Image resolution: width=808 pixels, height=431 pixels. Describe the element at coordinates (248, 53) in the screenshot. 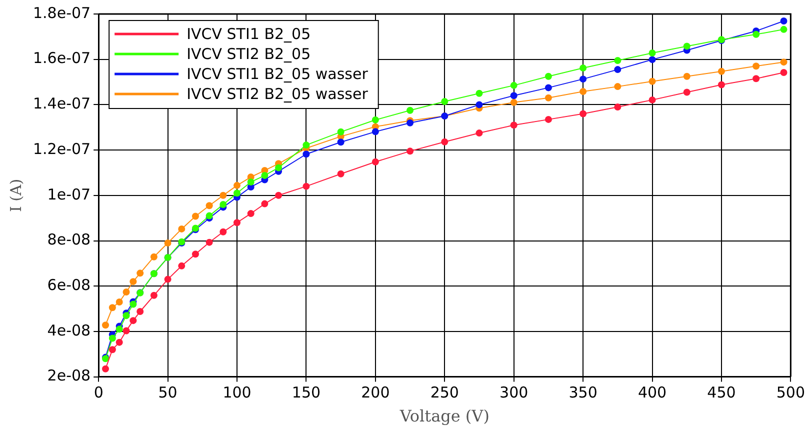

I see `legend-label: IVCV STI2 B2_05` at that location.